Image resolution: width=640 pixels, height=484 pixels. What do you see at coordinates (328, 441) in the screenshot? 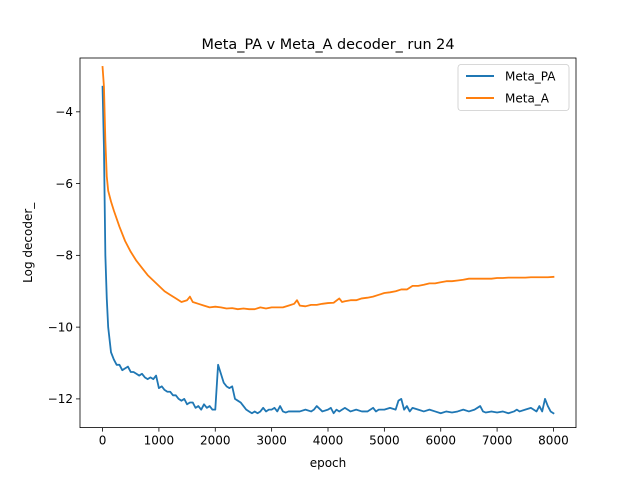
I see `x-tick-label: 4000` at bounding box center [328, 441].